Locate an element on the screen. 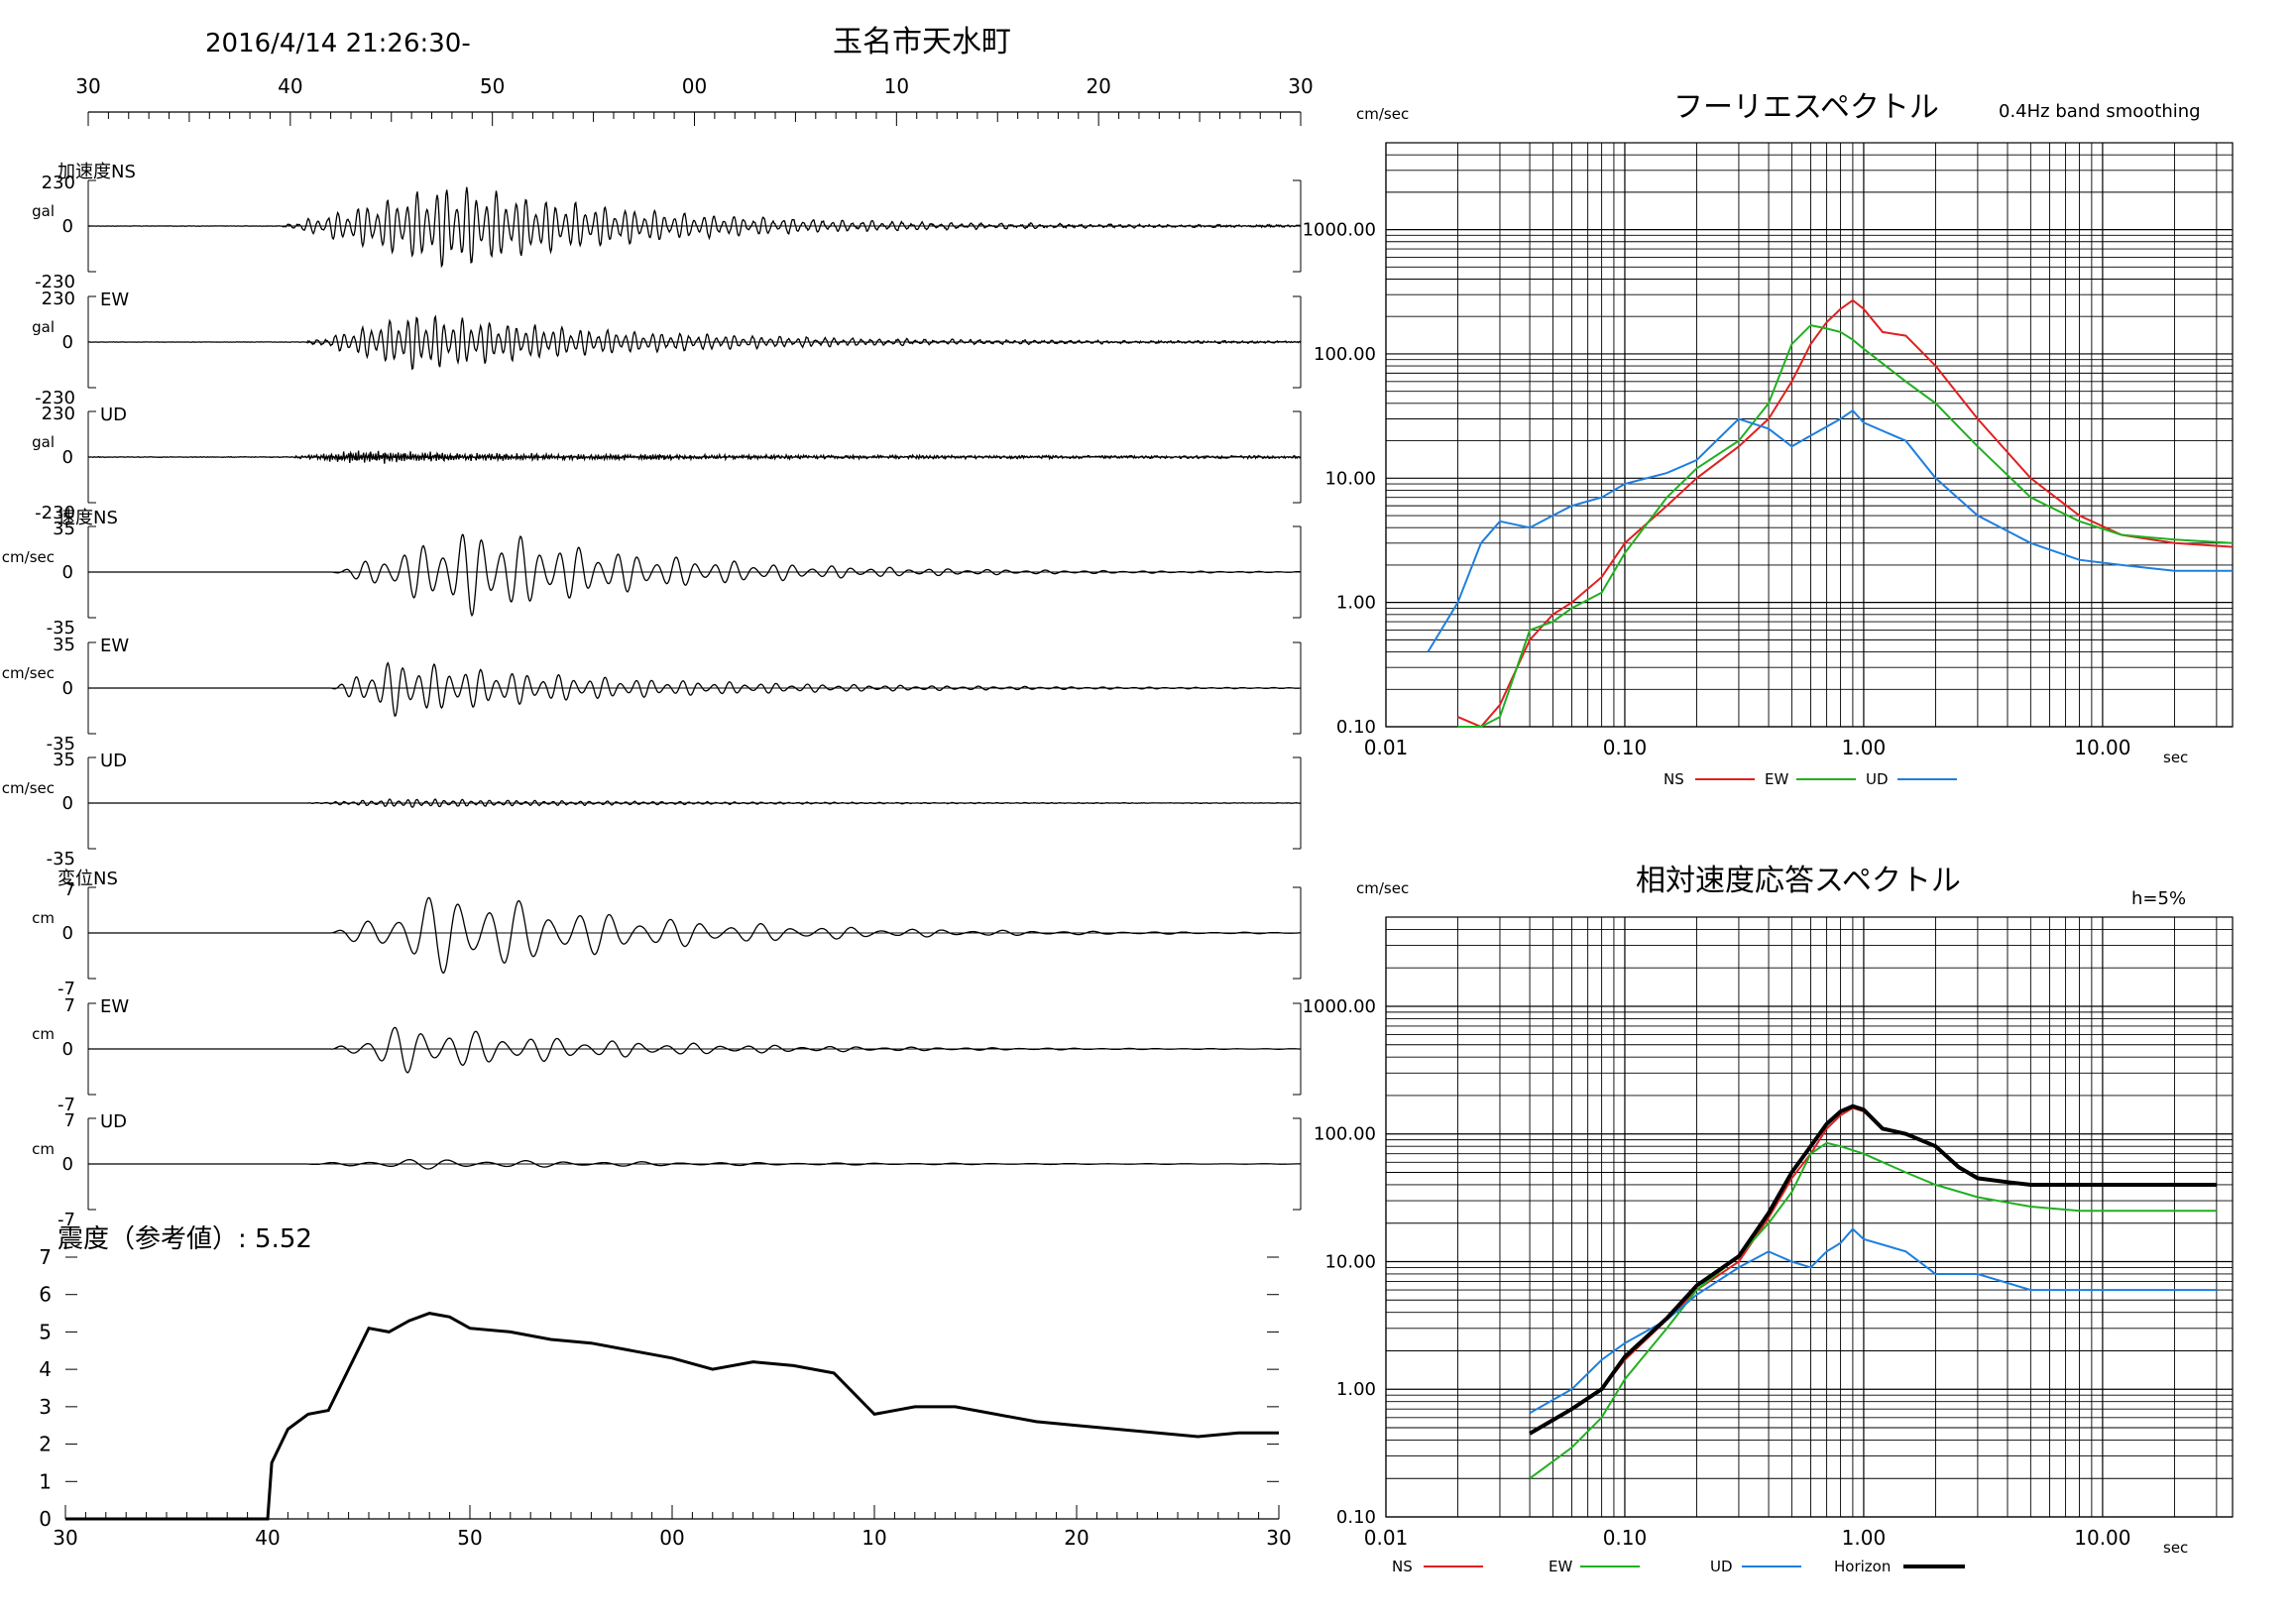 This screenshot has height=1623, width=2296. intensity-y-label: 3 is located at coordinates (46, 1407).